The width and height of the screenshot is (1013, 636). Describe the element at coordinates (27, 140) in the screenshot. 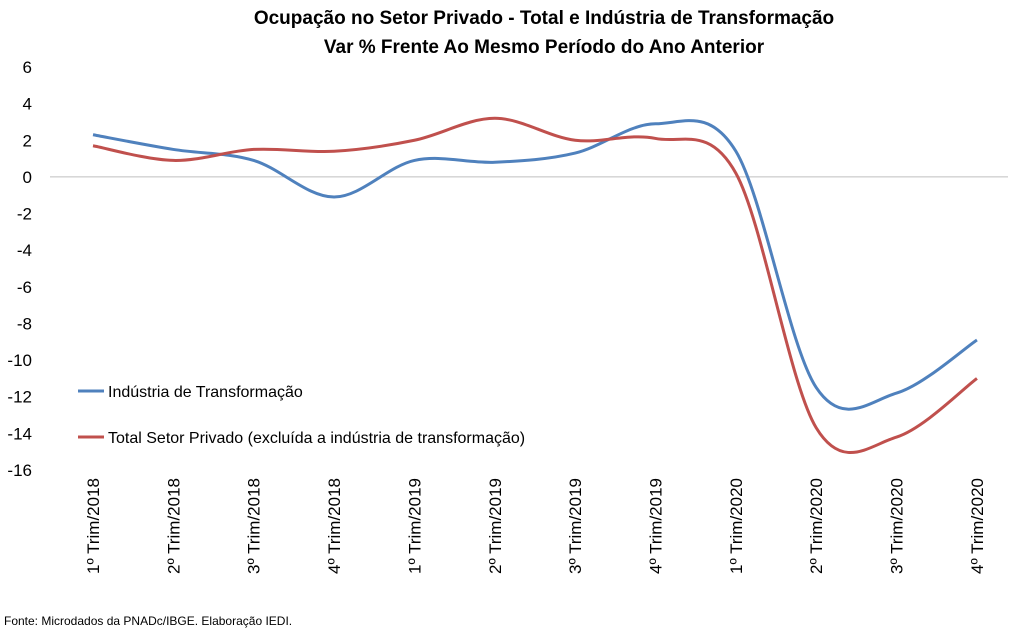

I see `y-tick-label: 2` at that location.